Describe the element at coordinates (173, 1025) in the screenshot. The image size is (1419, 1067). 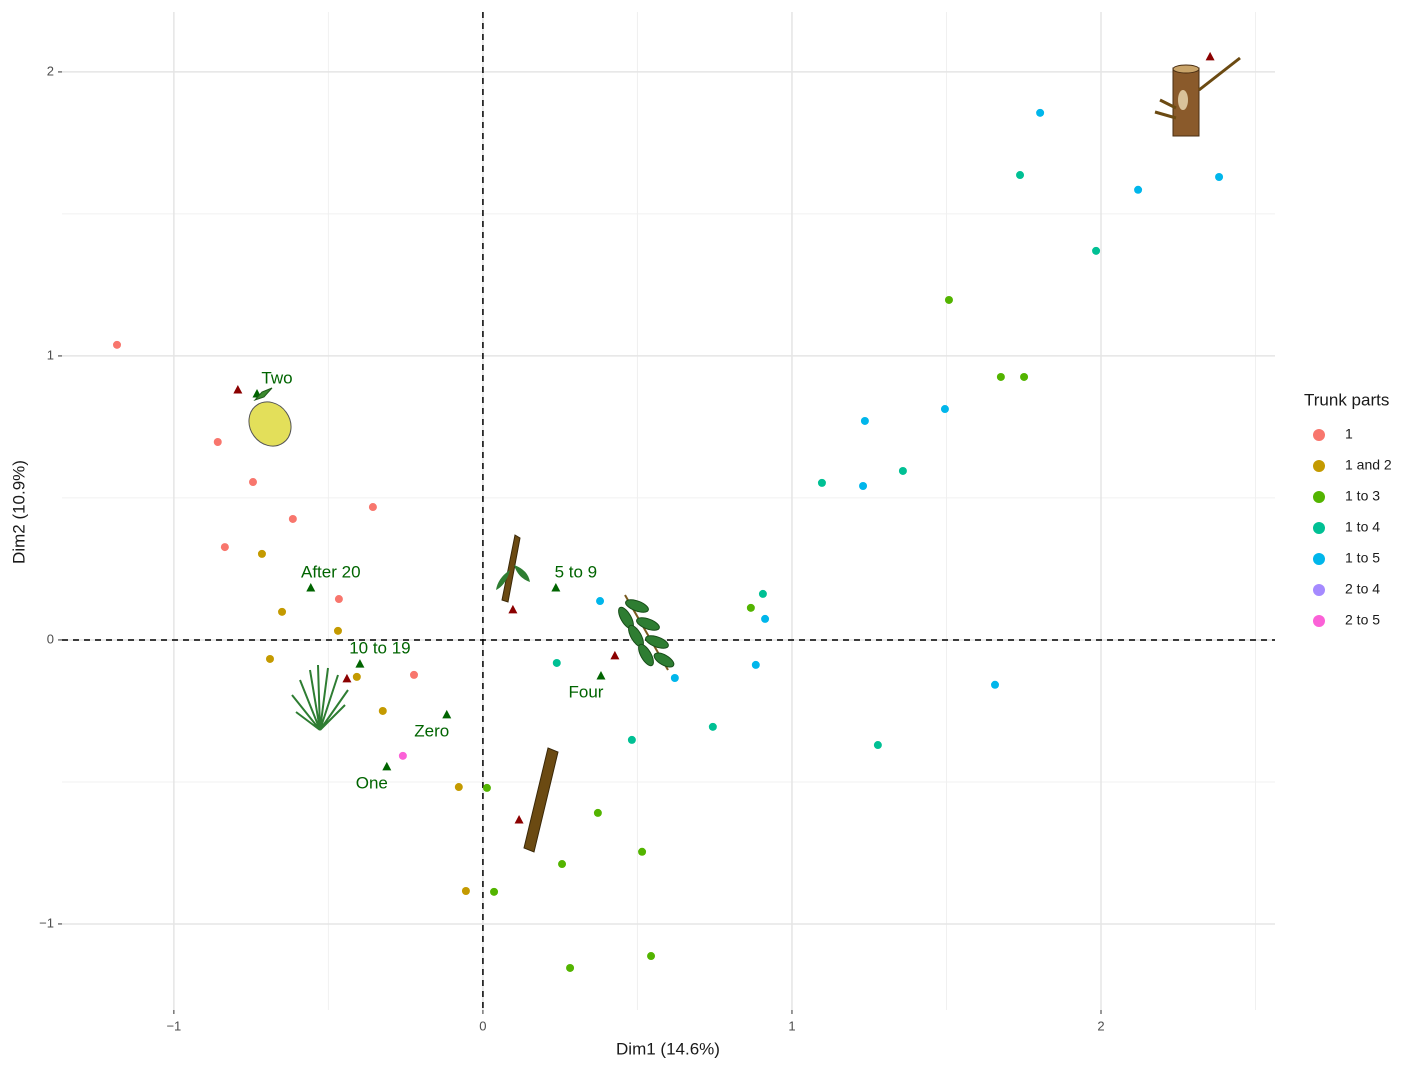
I see `x-tick-label: −1` at that location.